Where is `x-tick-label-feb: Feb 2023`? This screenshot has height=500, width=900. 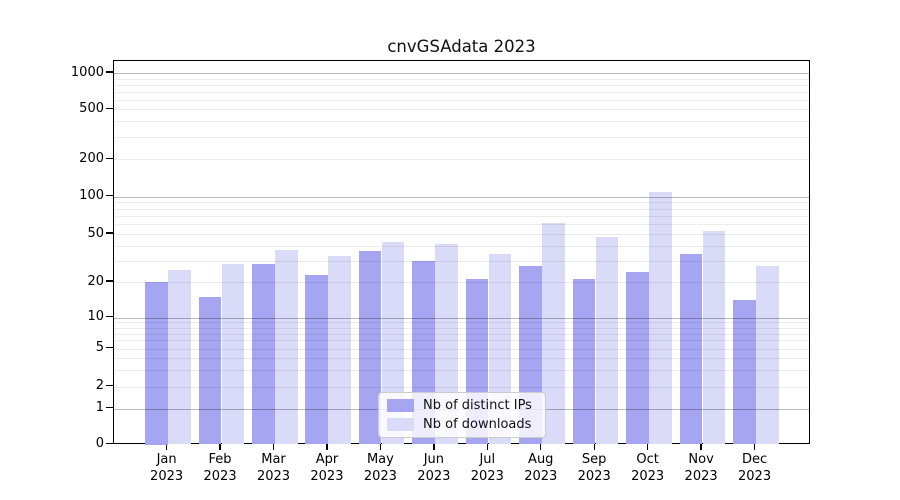
x-tick-label-feb: Feb 2023 is located at coordinates (220, 468).